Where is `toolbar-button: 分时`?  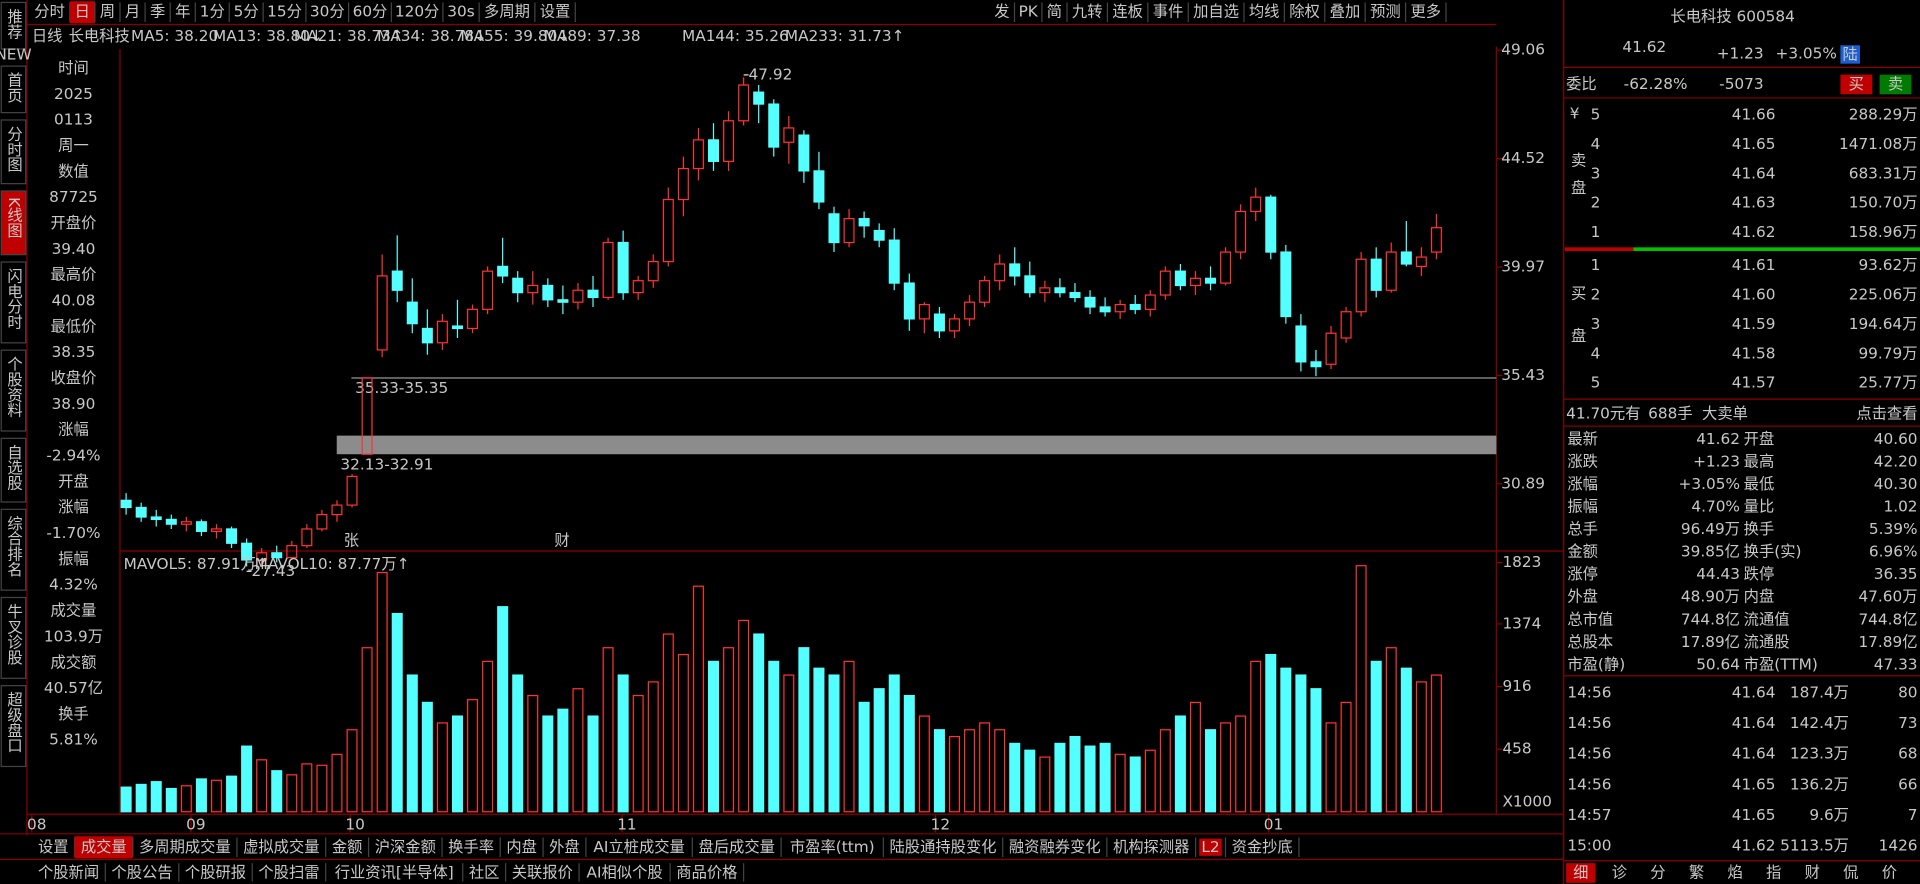
toolbar-button: 分时 is located at coordinates (49, 12).